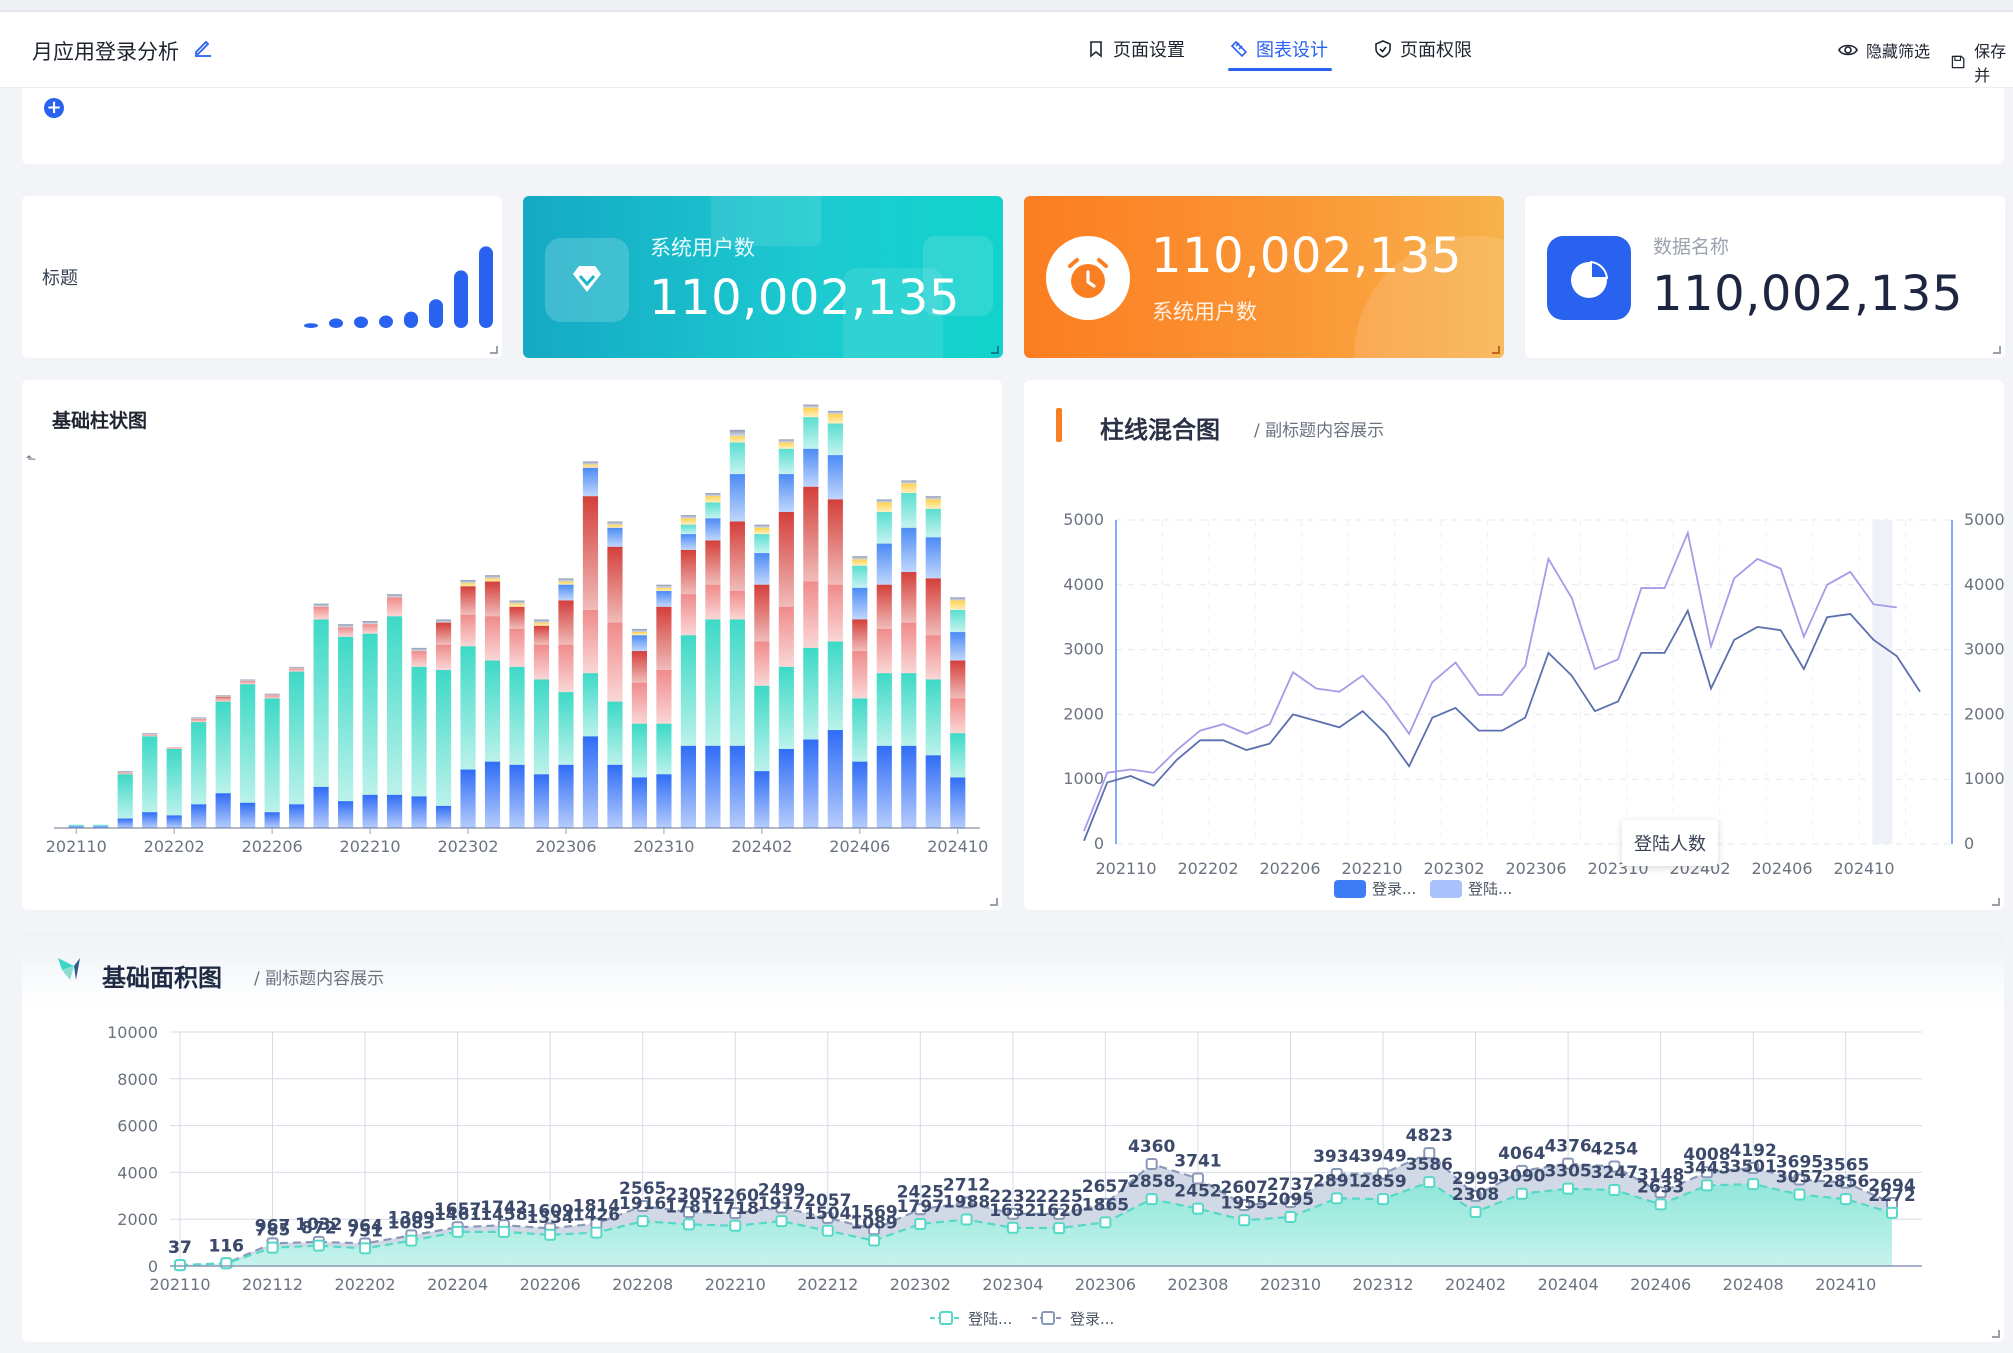  Describe the element at coordinates (1306, 256) in the screenshot. I see `kpi-value: 110,002,135` at that location.